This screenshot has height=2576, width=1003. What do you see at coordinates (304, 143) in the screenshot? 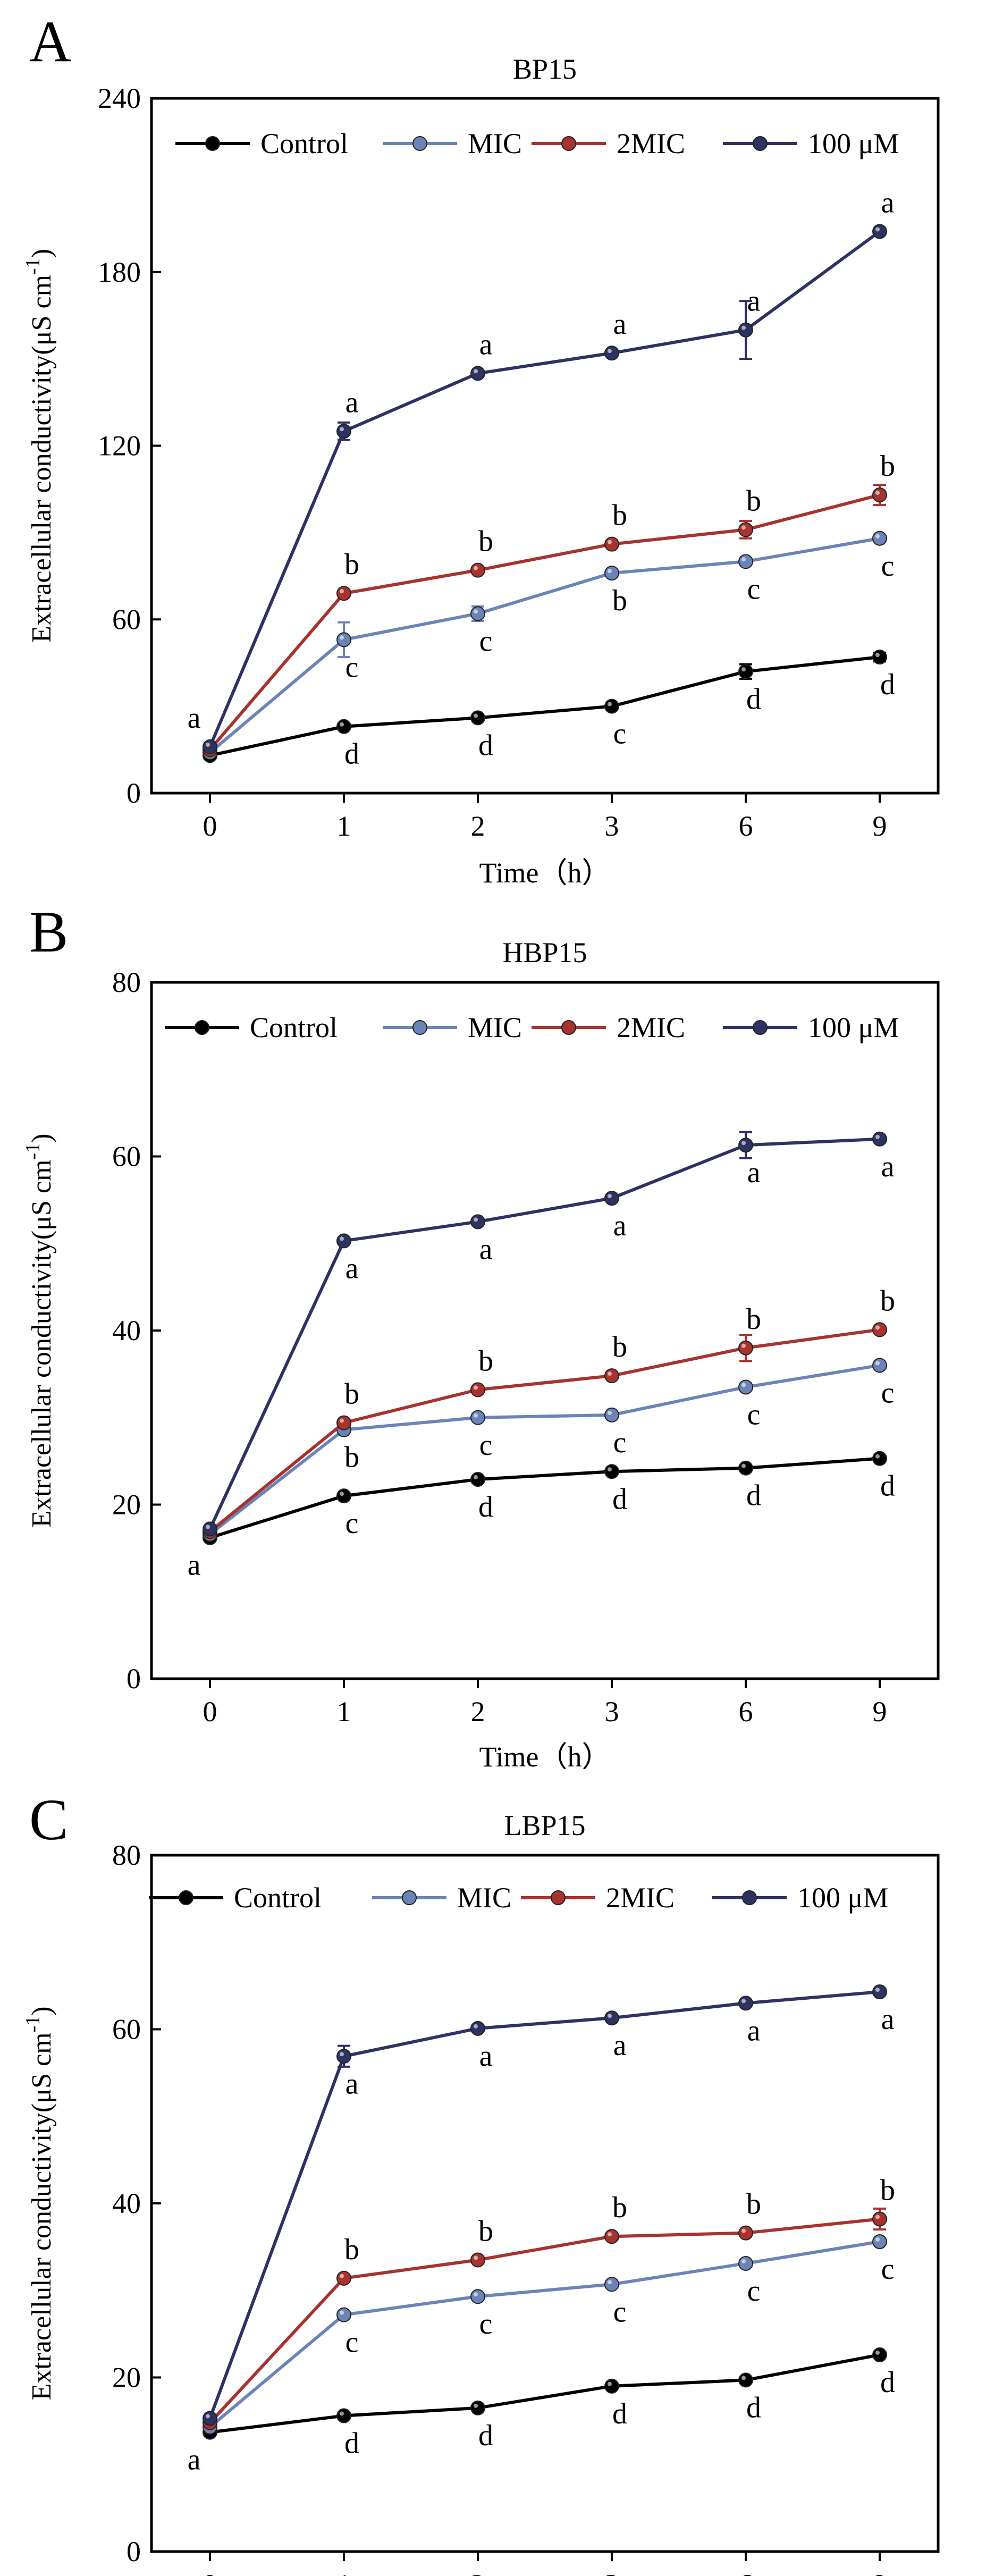
I see `legend-entry: Control` at bounding box center [304, 143].